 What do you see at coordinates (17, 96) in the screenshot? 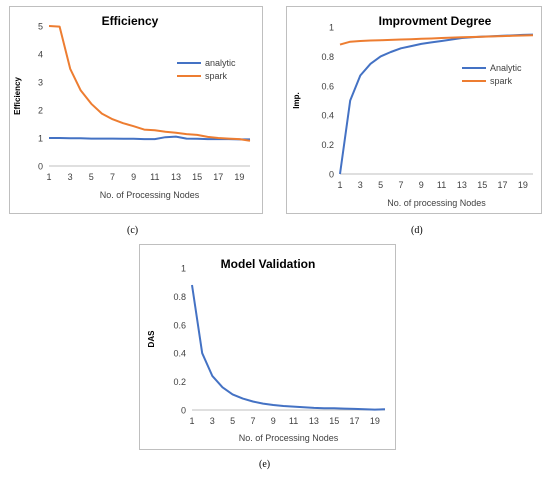
I see `y-axis-label: Efficiency` at bounding box center [17, 96].